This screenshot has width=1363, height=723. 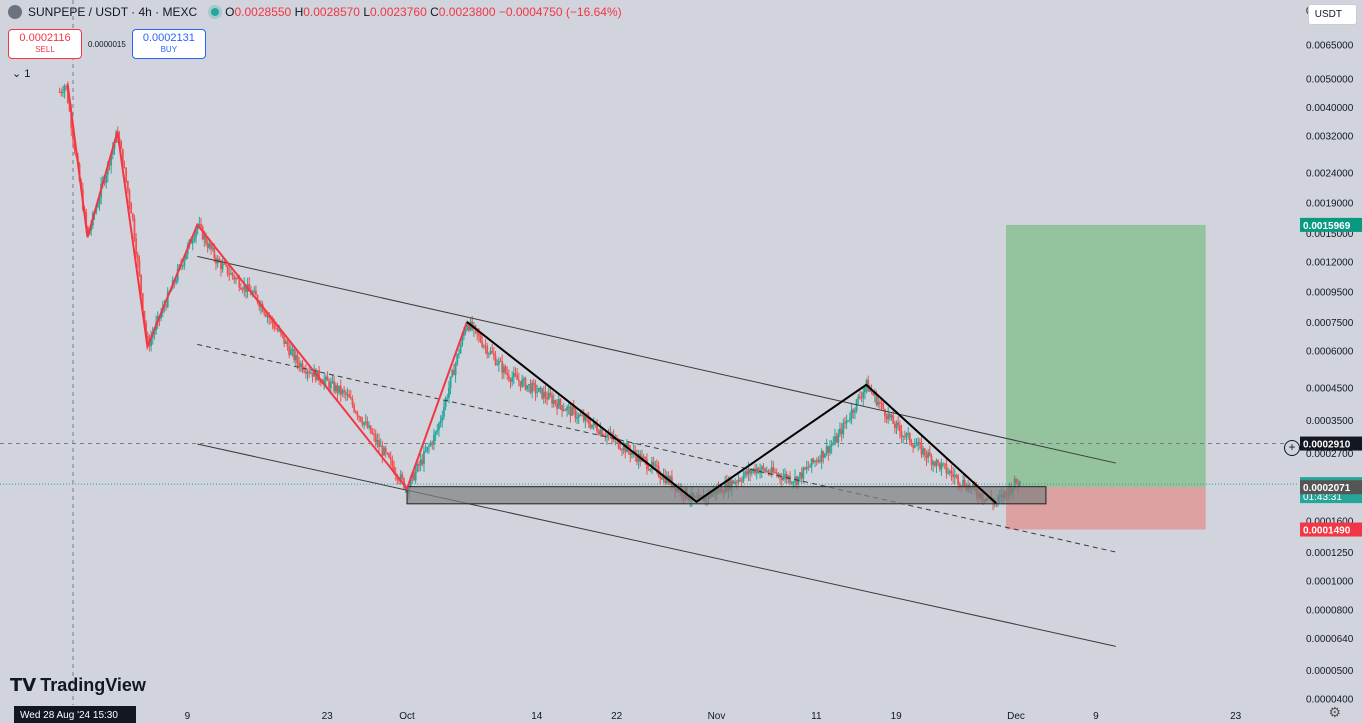 What do you see at coordinates (45, 44) in the screenshot?
I see `sell-button: 0.0002116 SELL` at bounding box center [45, 44].